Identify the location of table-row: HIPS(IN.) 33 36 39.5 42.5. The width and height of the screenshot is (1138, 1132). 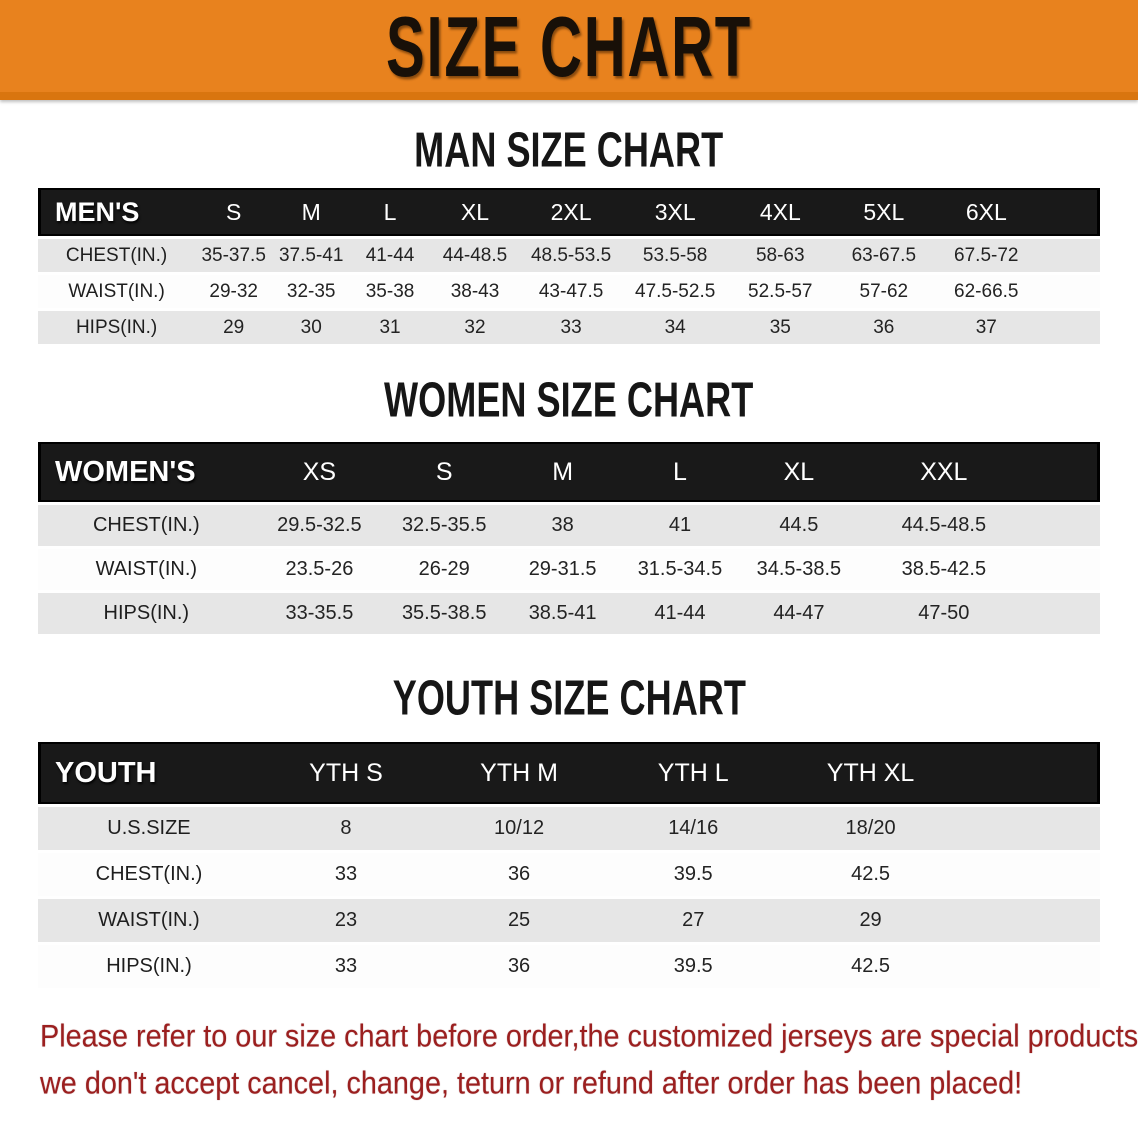
(569, 965).